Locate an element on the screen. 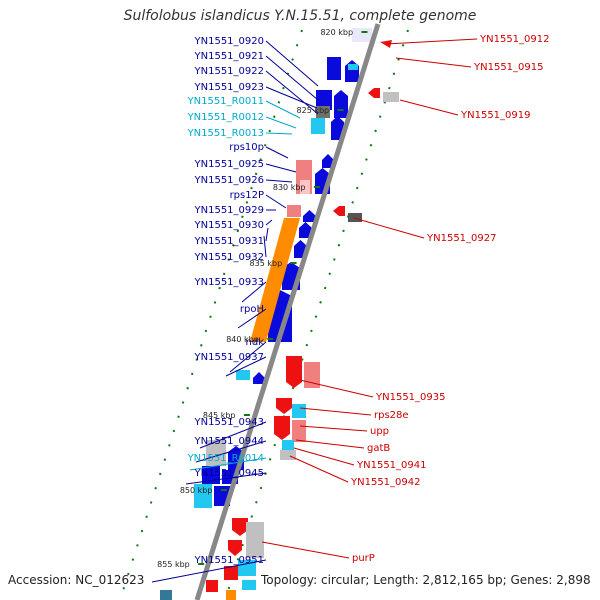 Image resolution: width=600 pixels, height=600 pixels. cyan-bottom2 is located at coordinates (249, 585).